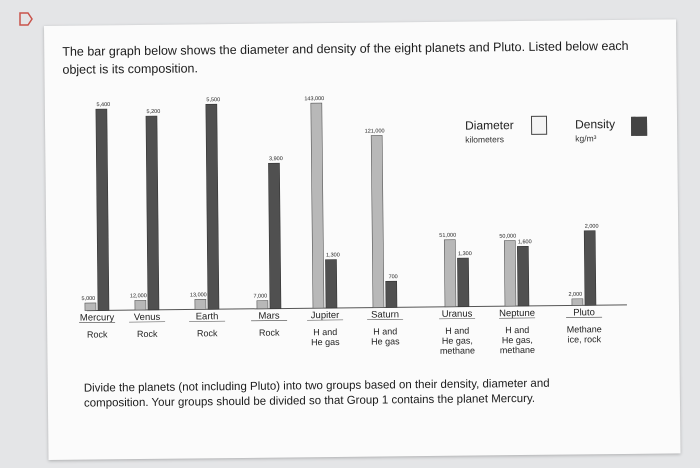  Describe the element at coordinates (103, 105) in the screenshot. I see `density-label-mercury: 5,400` at that location.